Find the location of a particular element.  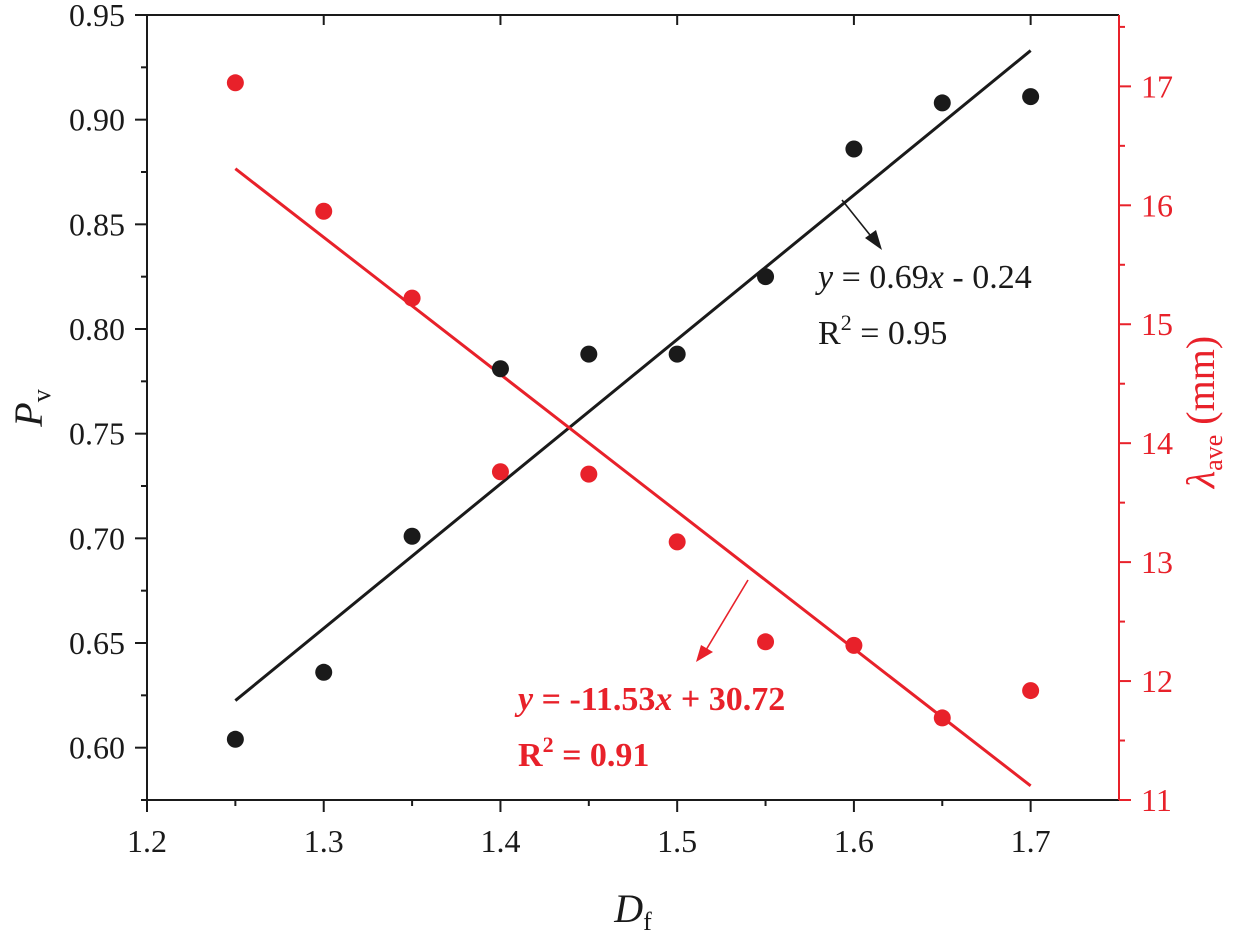

left-y-tick-label: 0.95 is located at coordinates (97, 16).